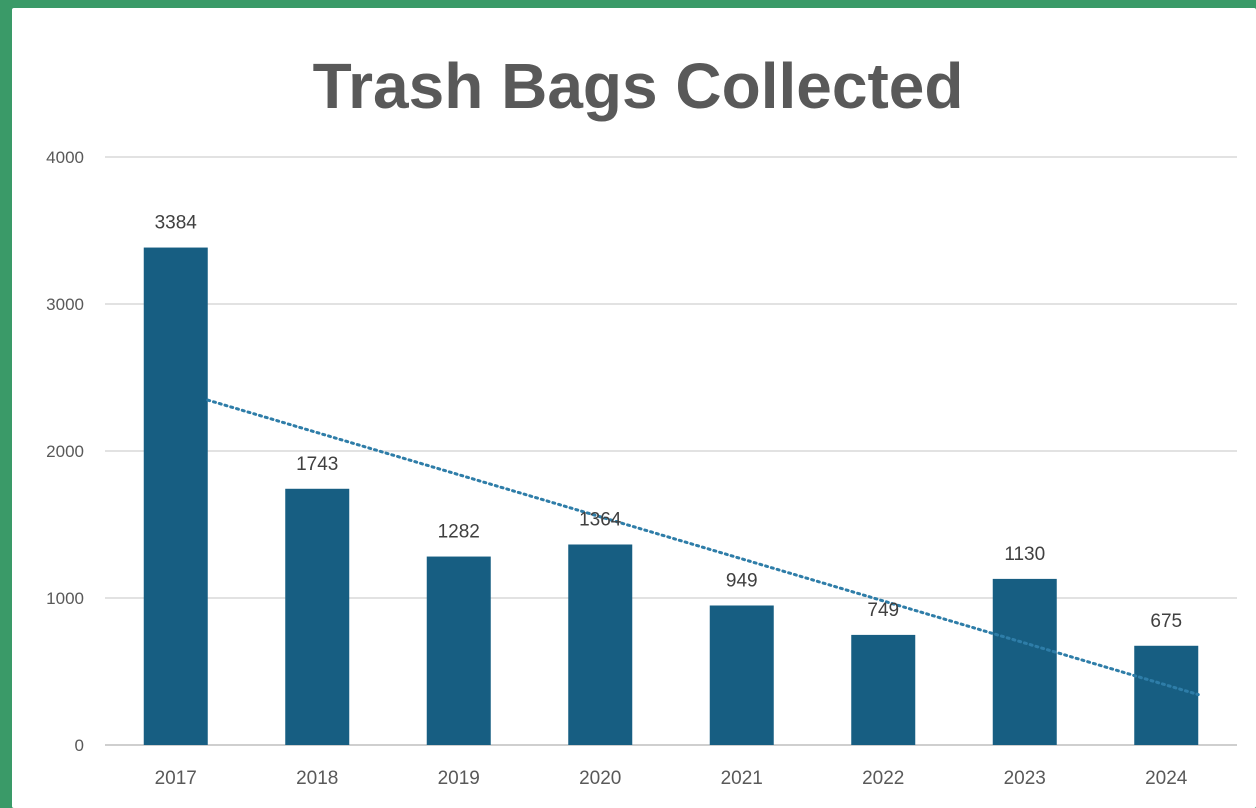 This screenshot has width=1256, height=808. I want to click on data-label: 949, so click(742, 580).